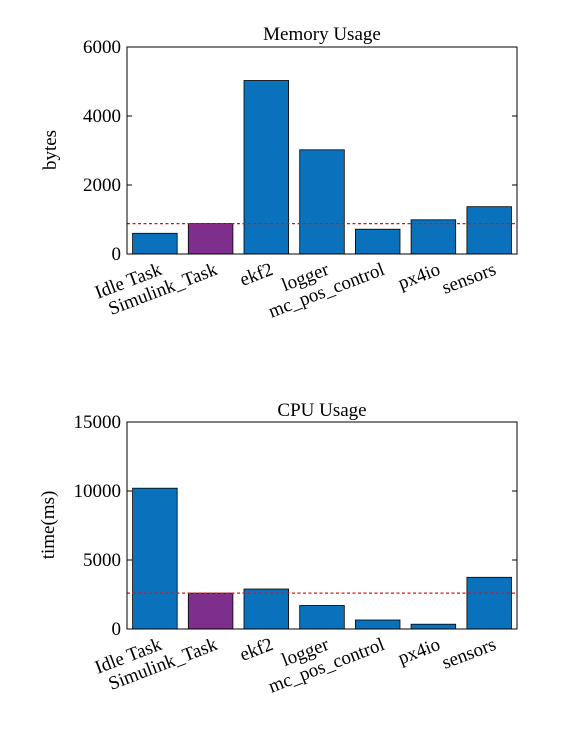 The height and width of the screenshot is (751, 570). I want to click on memory-y-tick-label: 2000, so click(102, 185).